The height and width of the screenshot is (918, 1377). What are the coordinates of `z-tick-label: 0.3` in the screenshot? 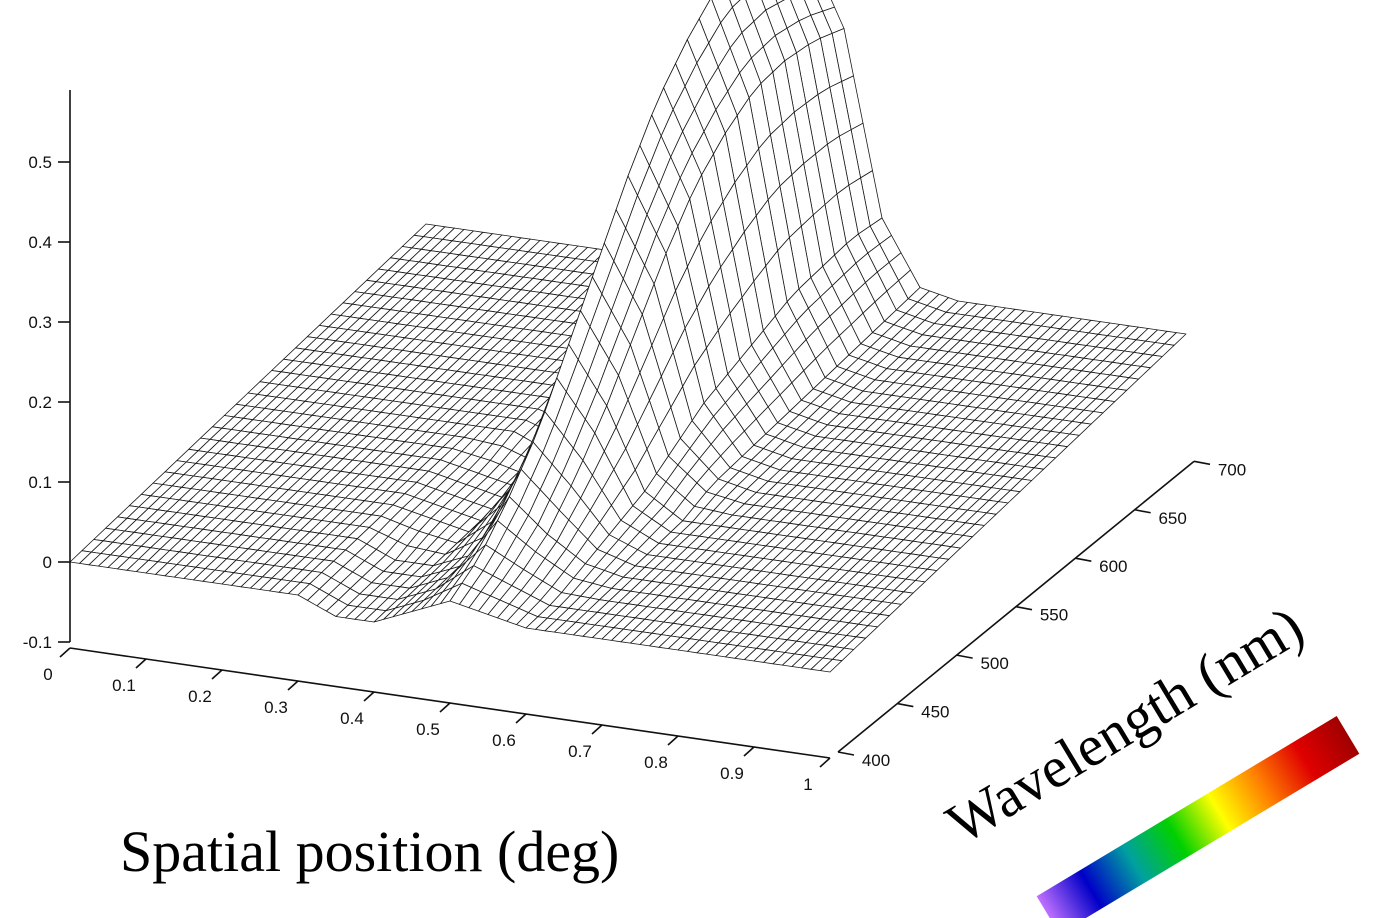 It's located at (40, 322).